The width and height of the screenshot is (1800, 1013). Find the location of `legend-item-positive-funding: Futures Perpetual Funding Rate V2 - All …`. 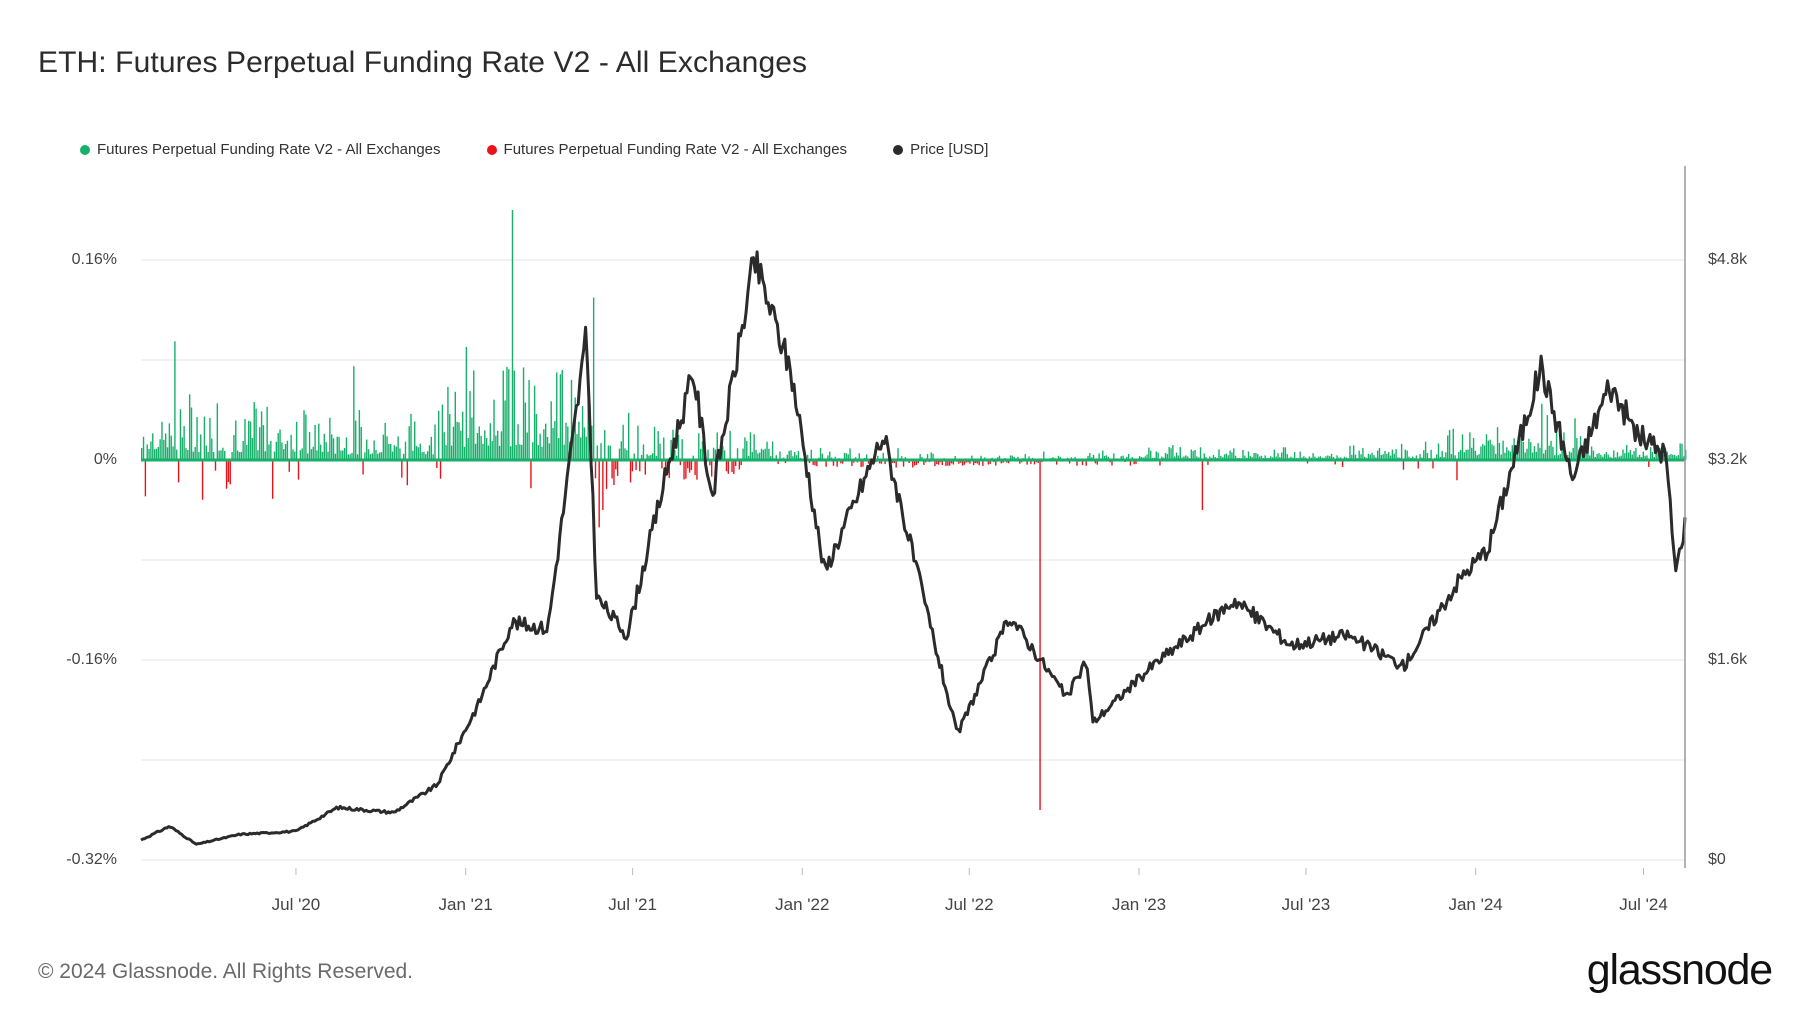

legend-item-positive-funding: Futures Perpetual Funding Rate V2 - All … is located at coordinates (260, 149).